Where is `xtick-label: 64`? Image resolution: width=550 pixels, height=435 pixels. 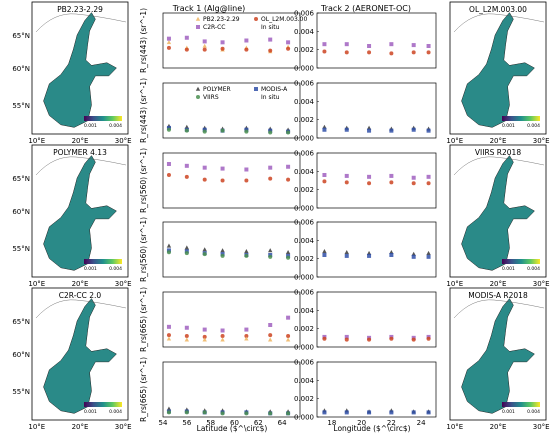 xtick-label: 64 is located at coordinates (282, 423).